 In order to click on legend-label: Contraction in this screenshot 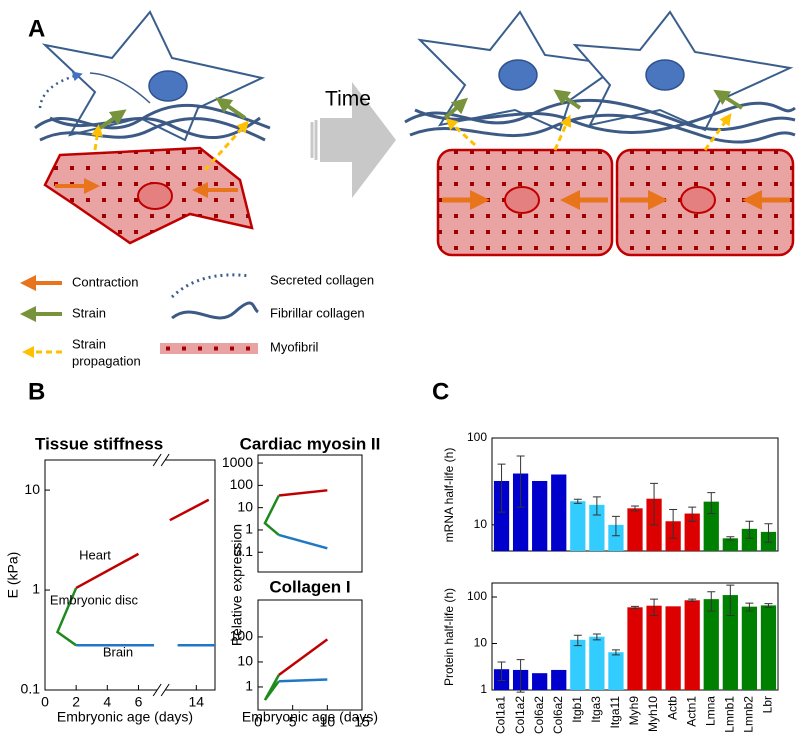, I will do `click(105, 281)`.